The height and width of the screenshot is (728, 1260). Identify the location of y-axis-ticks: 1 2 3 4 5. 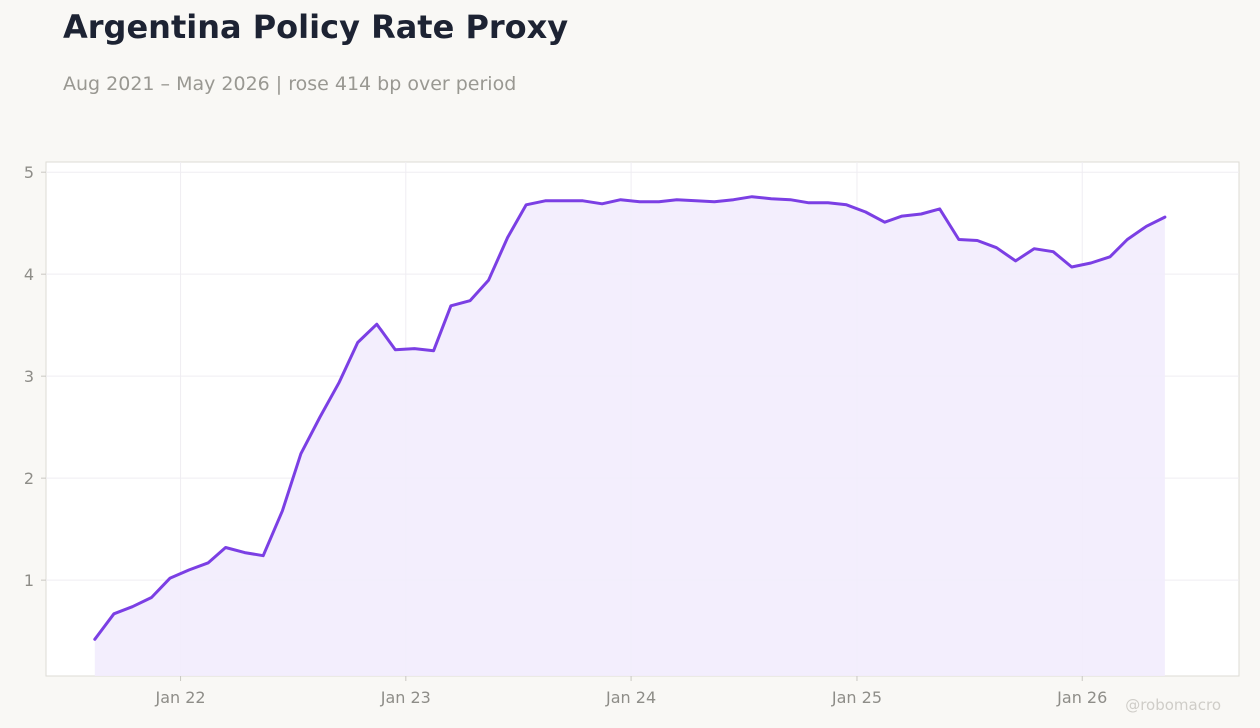
(35, 376).